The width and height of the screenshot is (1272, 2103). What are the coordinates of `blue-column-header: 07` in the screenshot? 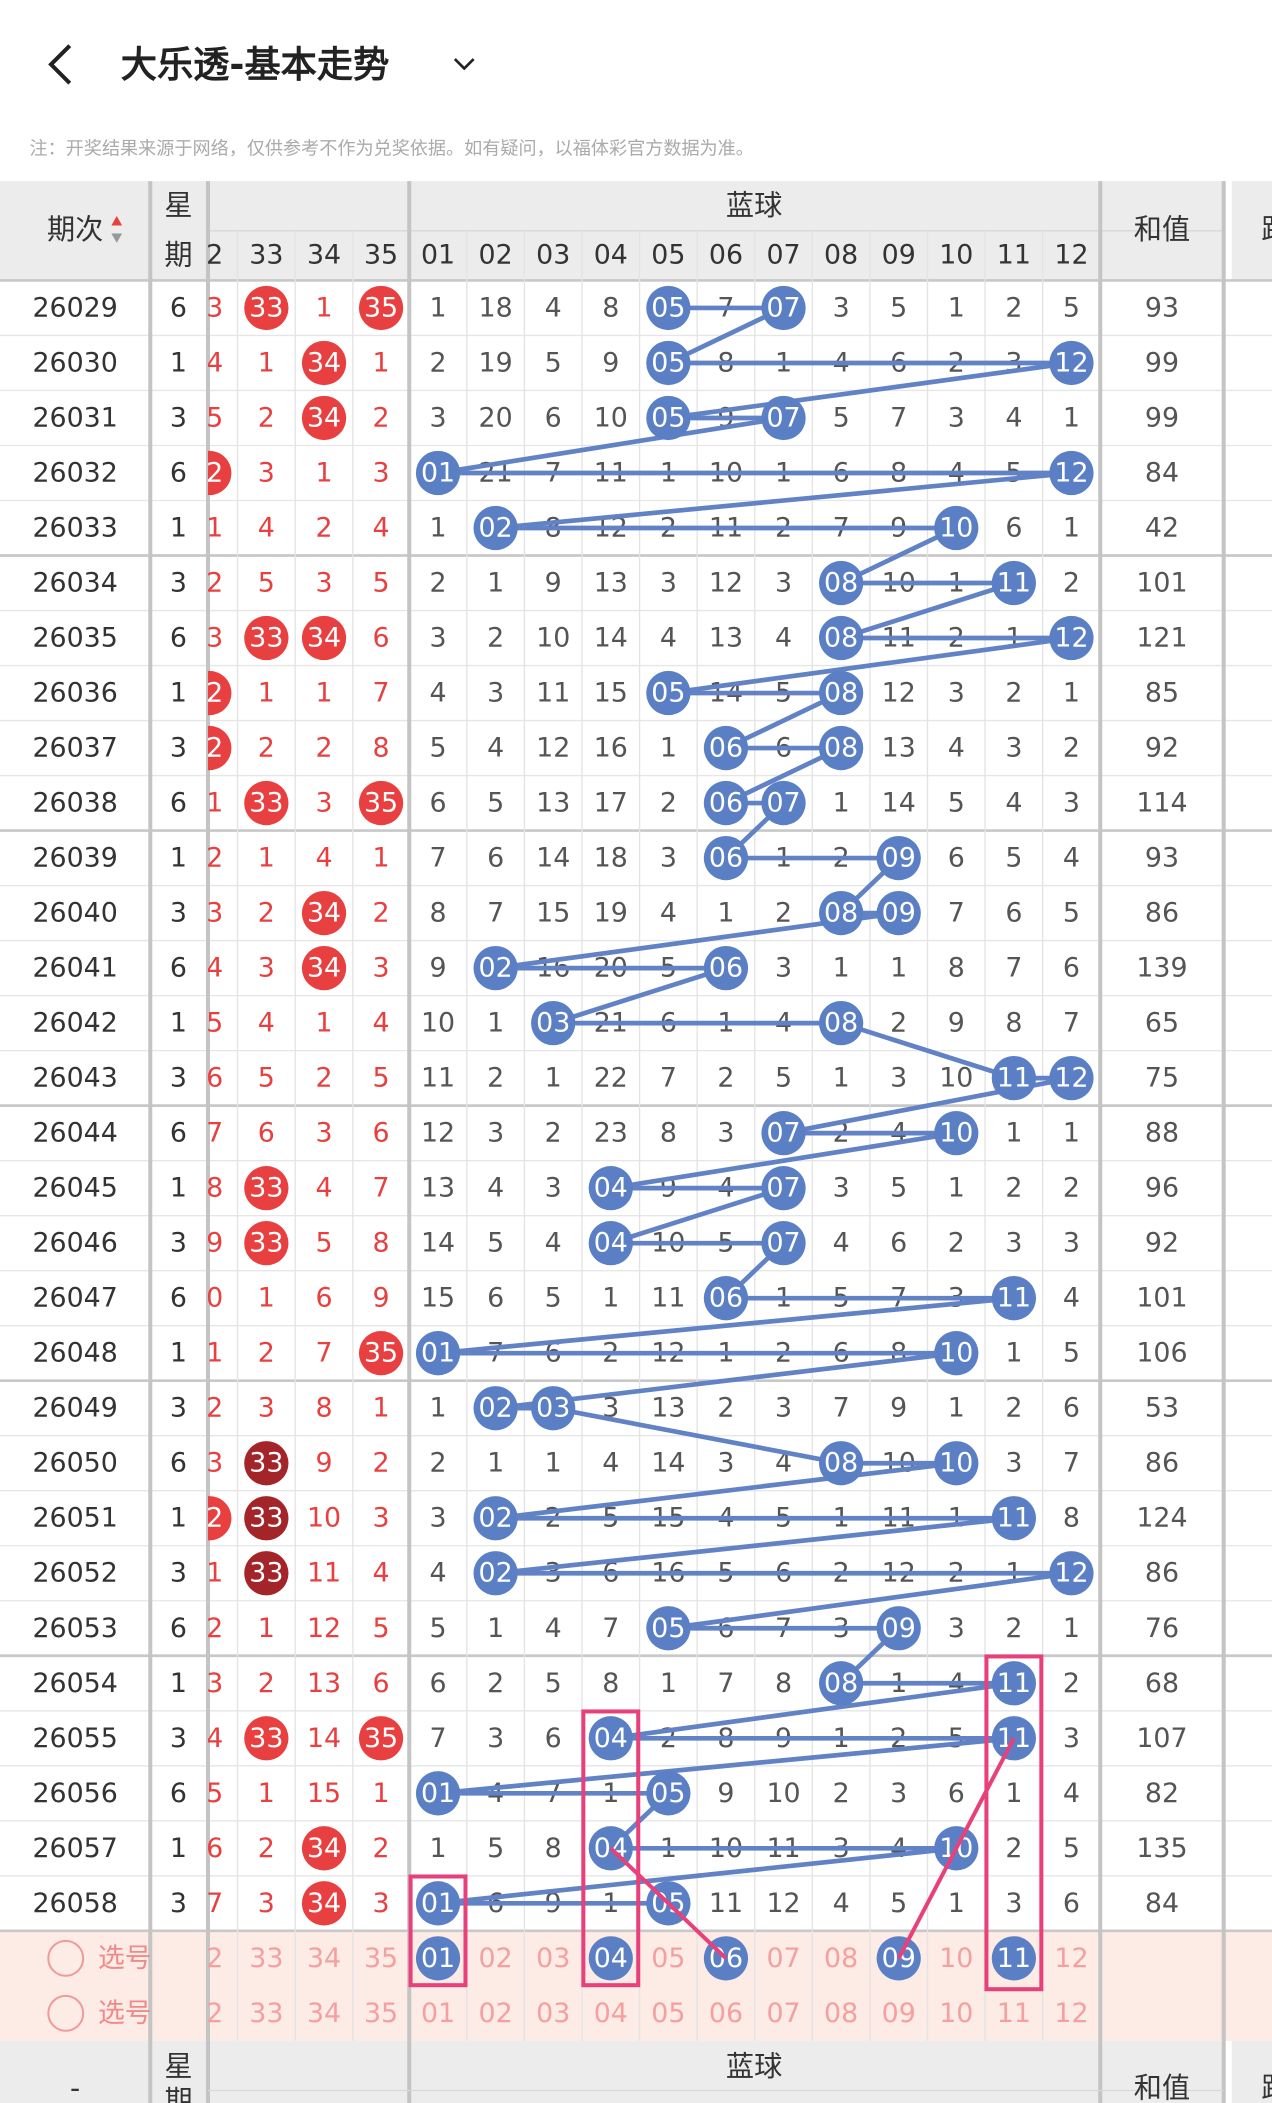 It's located at (783, 254).